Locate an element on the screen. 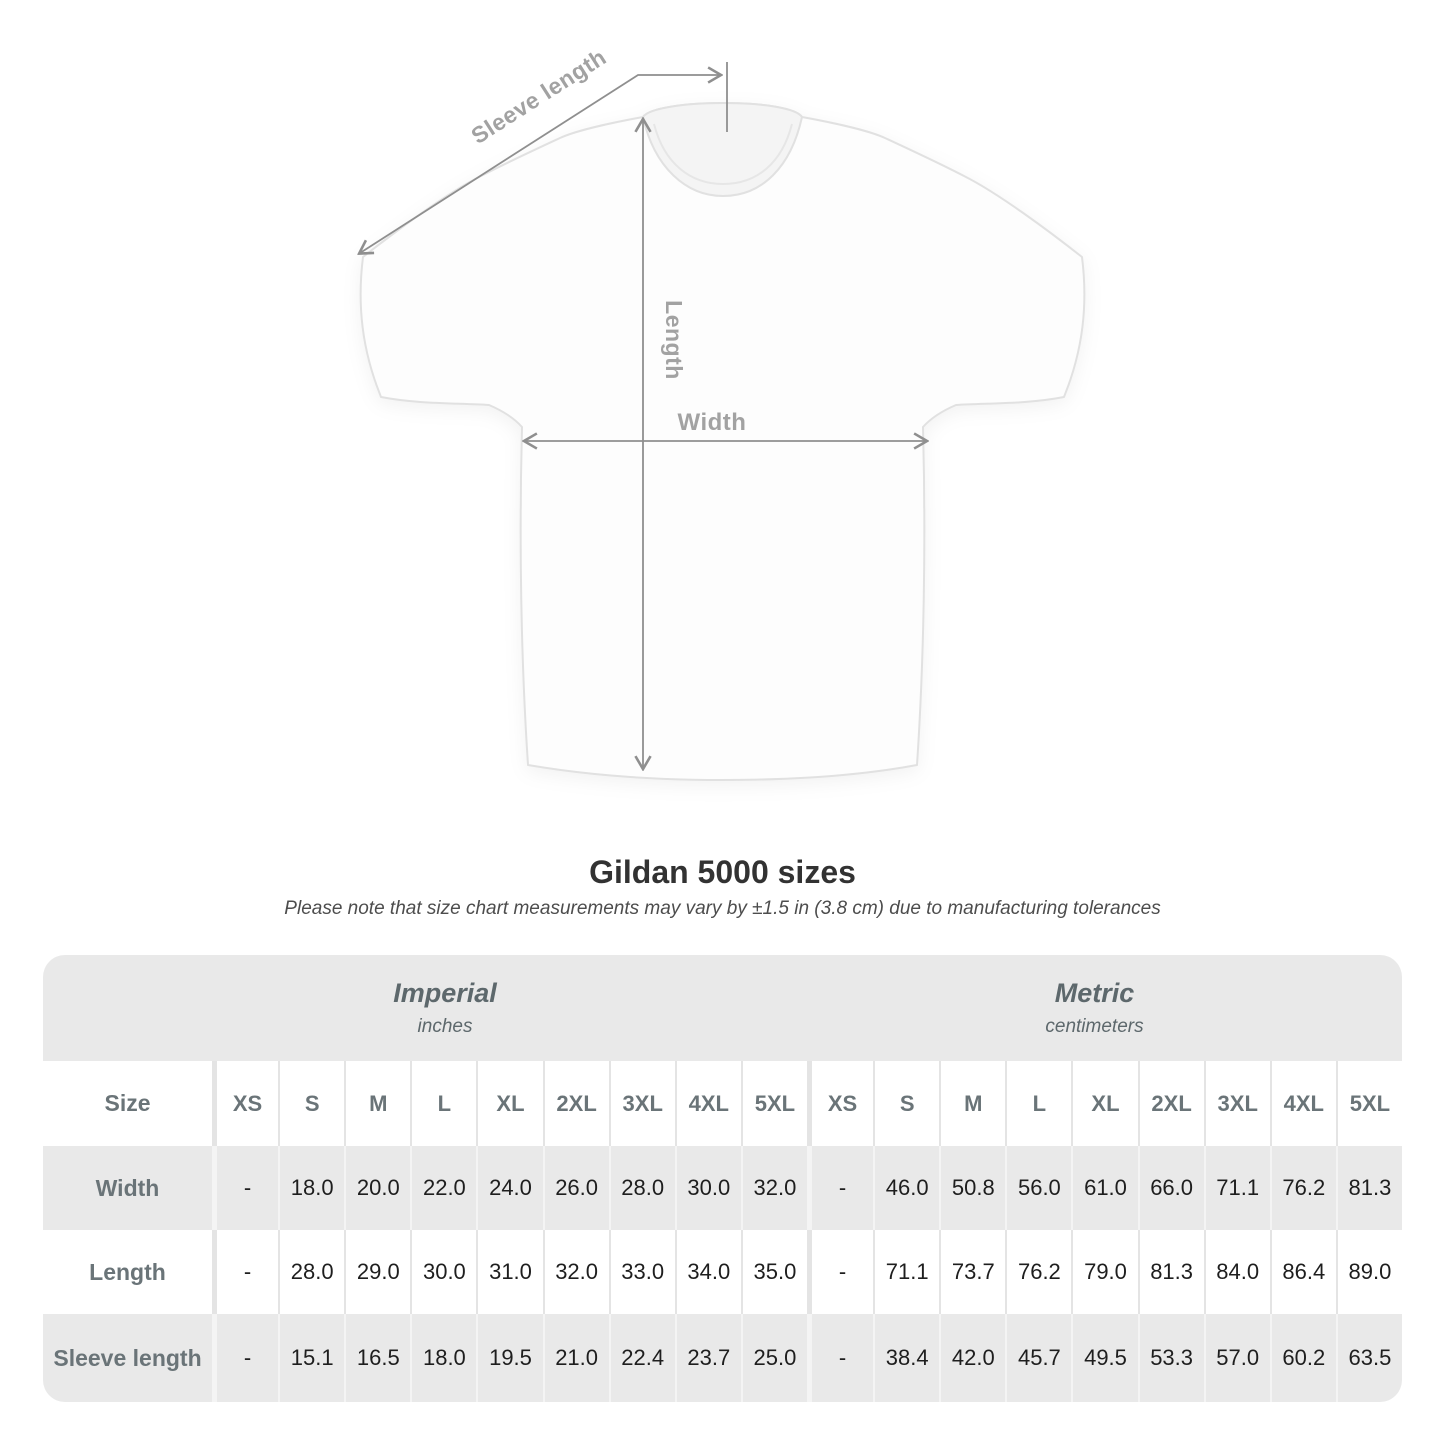 The height and width of the screenshot is (1445, 1445). table-cell: 15.1 is located at coordinates (311, 1358).